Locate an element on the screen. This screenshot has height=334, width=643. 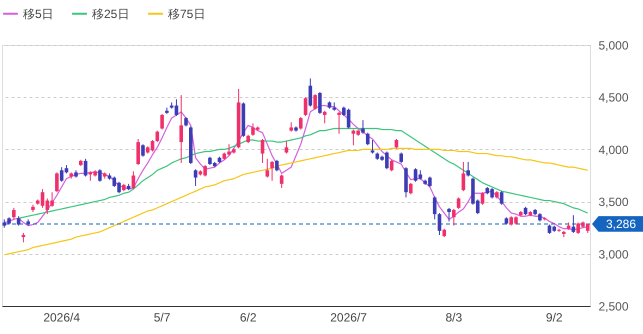
y-tick-label: 5,000 is located at coordinates (613, 45).